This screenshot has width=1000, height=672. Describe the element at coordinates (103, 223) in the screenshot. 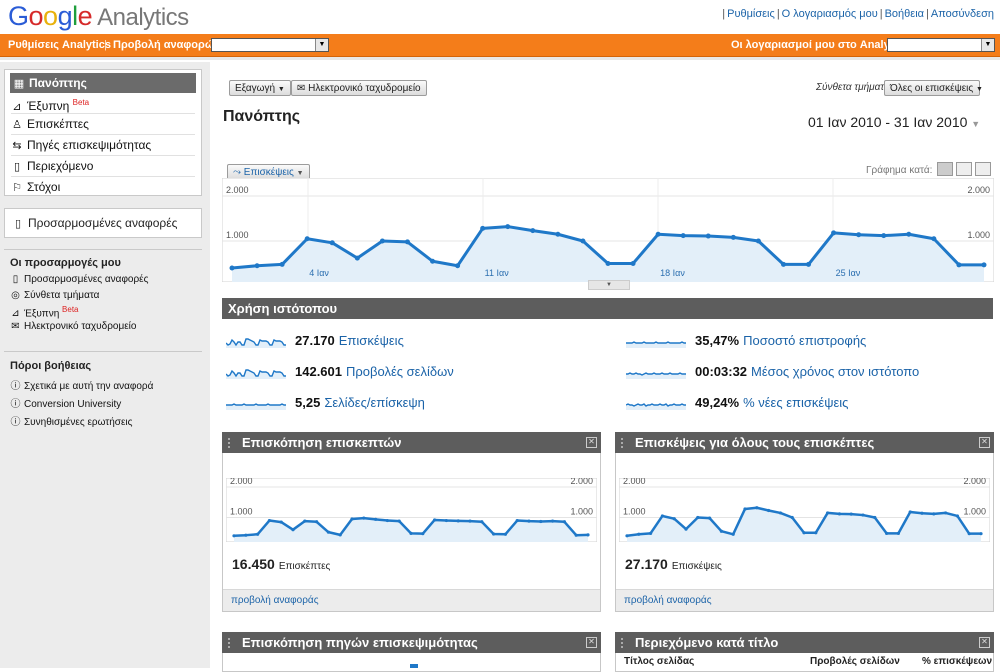

I see `custom-reports-box: ▯ Προσαρμοσμένες αναφορές` at that location.